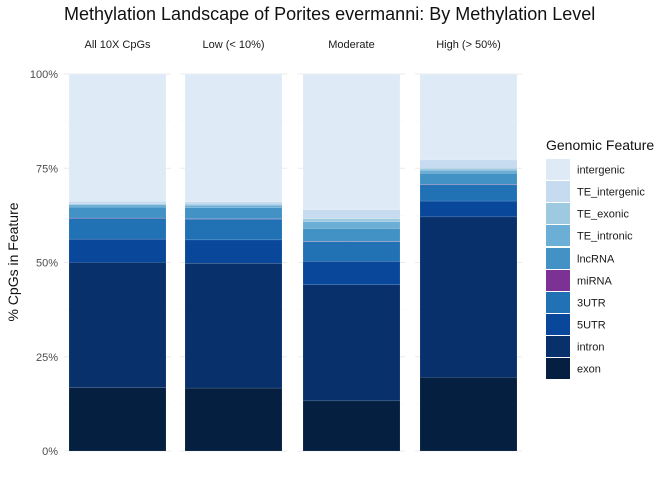  I want to click on legend-item: exon, so click(573, 368).